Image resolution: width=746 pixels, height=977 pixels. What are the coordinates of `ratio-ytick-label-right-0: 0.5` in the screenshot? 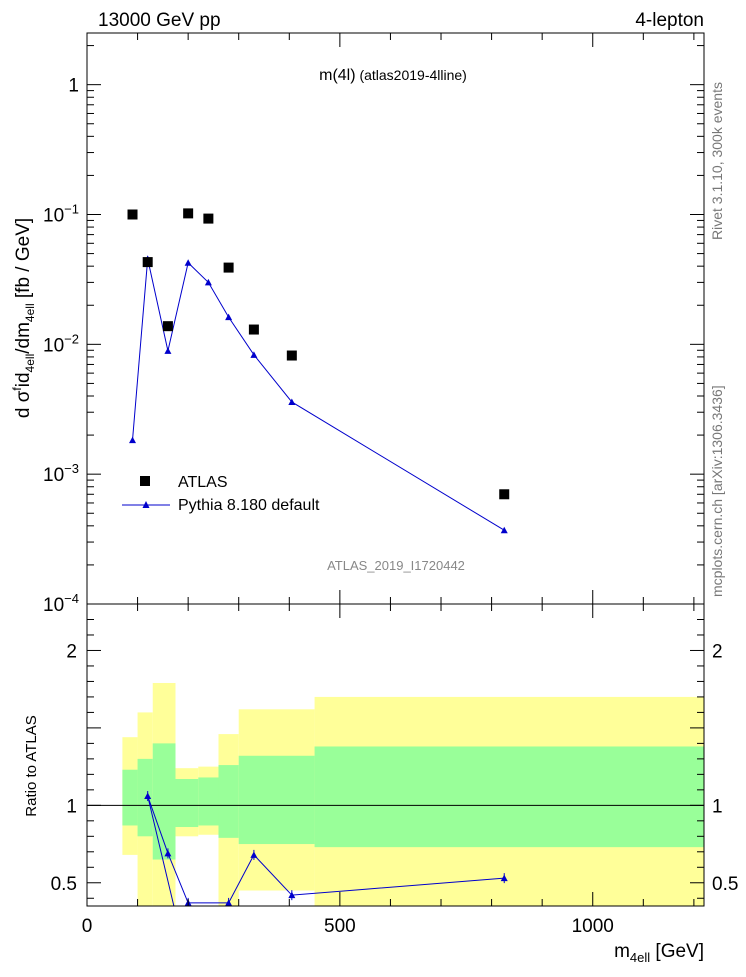 It's located at (725, 884).